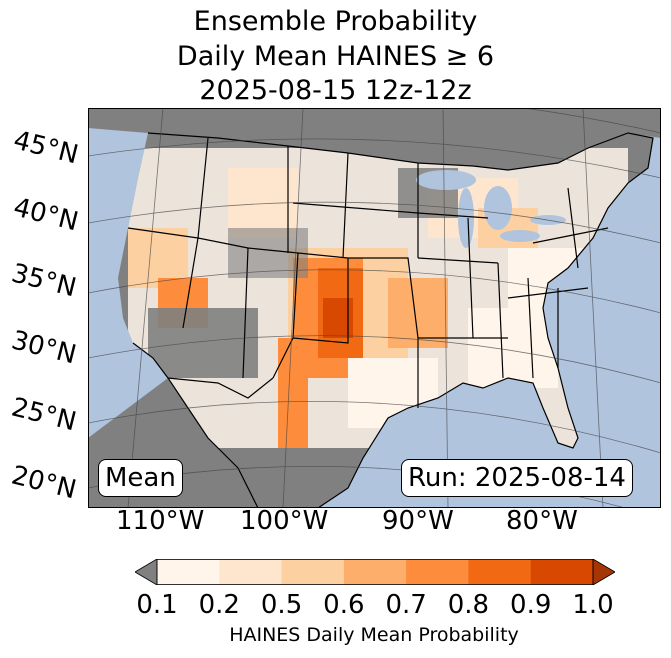  I want to click on lat-label-45: 45°N, so click(46, 148).